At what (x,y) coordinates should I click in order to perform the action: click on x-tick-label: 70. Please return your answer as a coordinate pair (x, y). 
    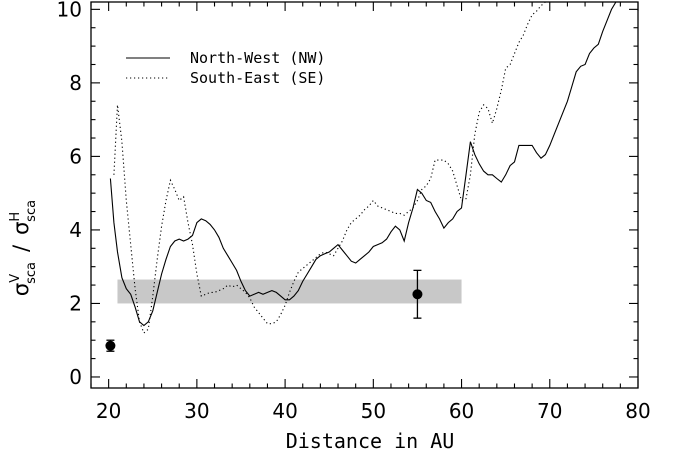
    Looking at the image, I should click on (549, 411).